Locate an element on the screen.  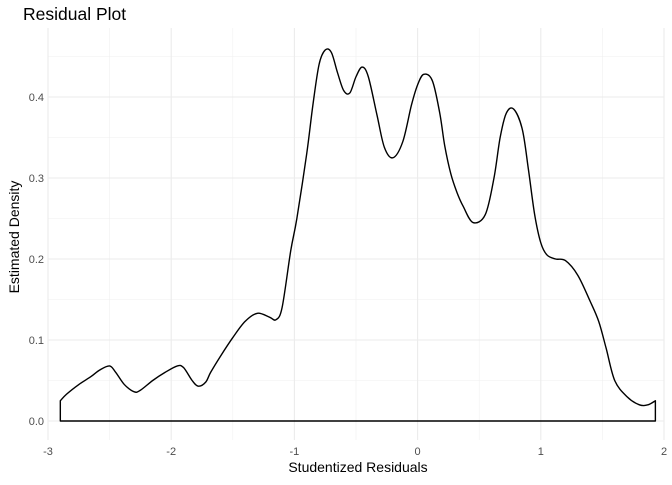
y-tick-label: 0.3 is located at coordinates (36, 179).